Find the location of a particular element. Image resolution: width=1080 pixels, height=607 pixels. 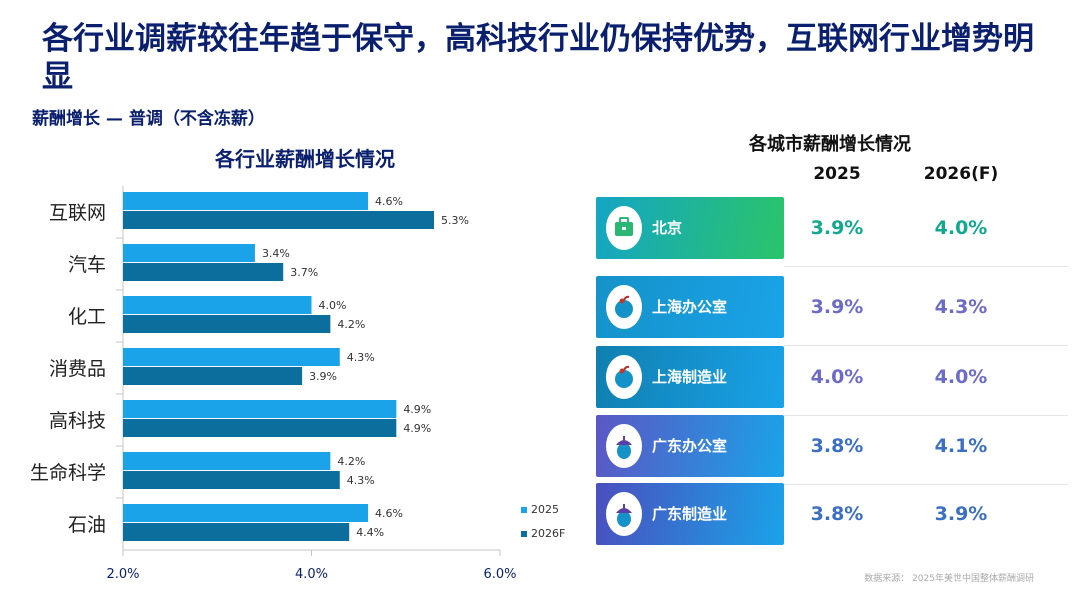

city-name: 广东办公室 is located at coordinates (690, 446).